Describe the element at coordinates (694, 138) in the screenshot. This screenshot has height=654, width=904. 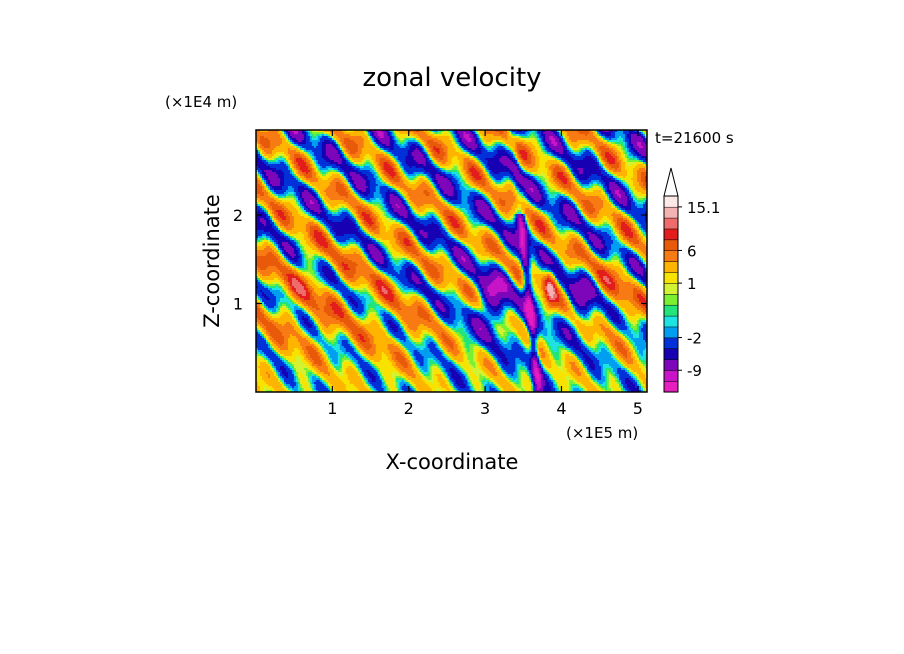
I see `time-label: t=21600 s` at that location.